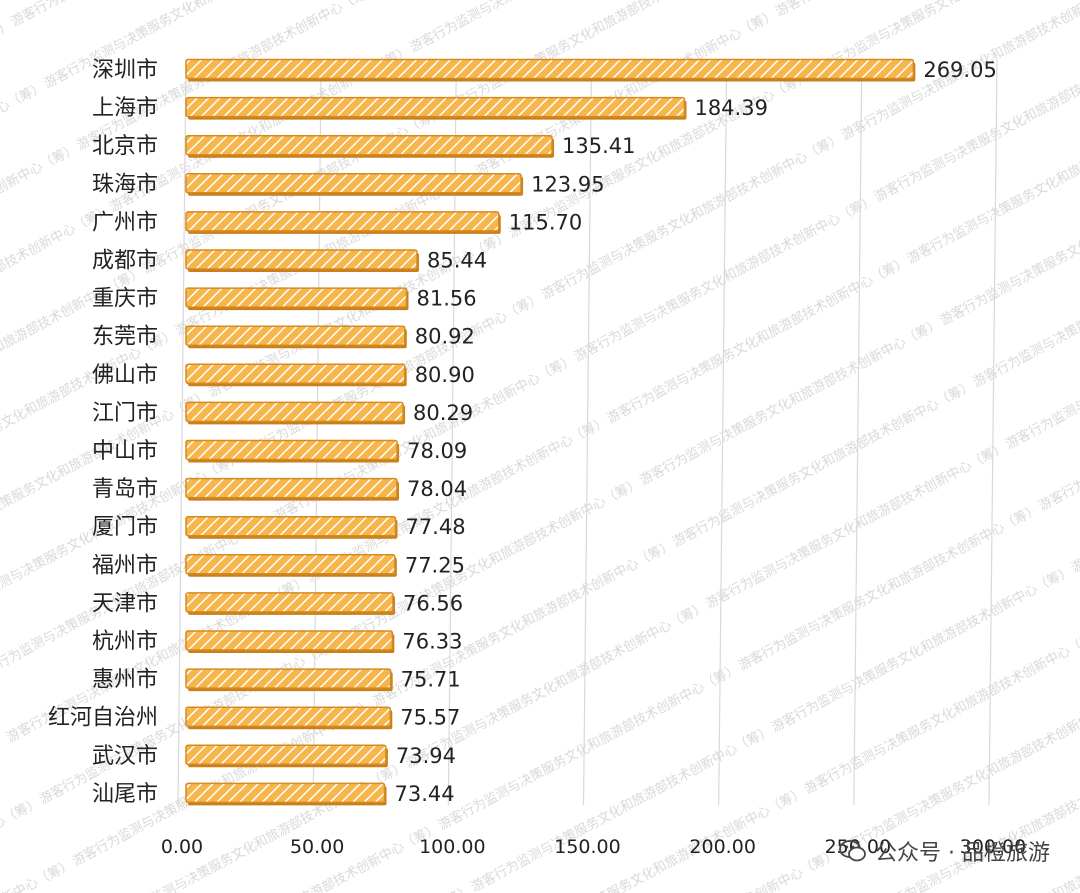 The width and height of the screenshot is (1080, 893). What do you see at coordinates (457, 261) in the screenshot?
I see `value-label: 85.44` at bounding box center [457, 261].